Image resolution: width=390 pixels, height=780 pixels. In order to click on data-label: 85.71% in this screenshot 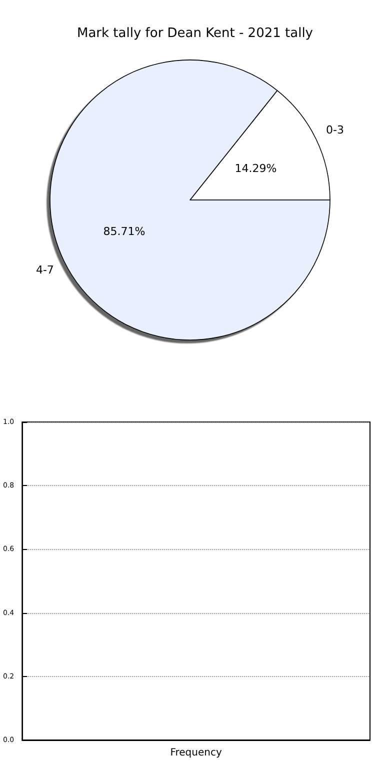, I will do `click(124, 231)`.